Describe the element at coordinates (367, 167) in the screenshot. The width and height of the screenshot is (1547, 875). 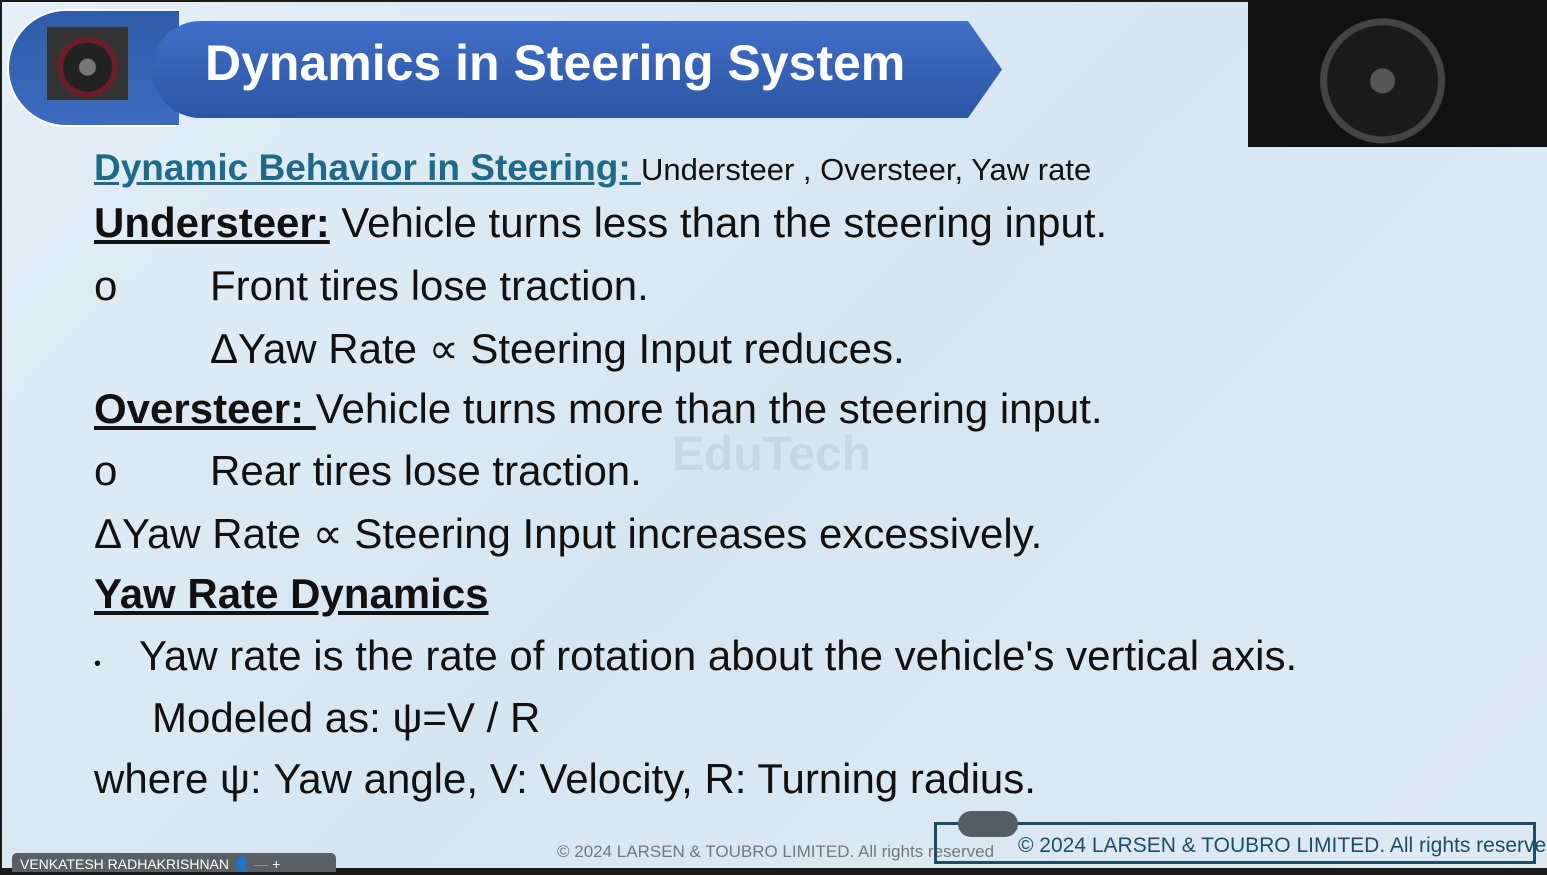
I see `subtitle-heading: Dynamic Behavior in Steering:` at that location.